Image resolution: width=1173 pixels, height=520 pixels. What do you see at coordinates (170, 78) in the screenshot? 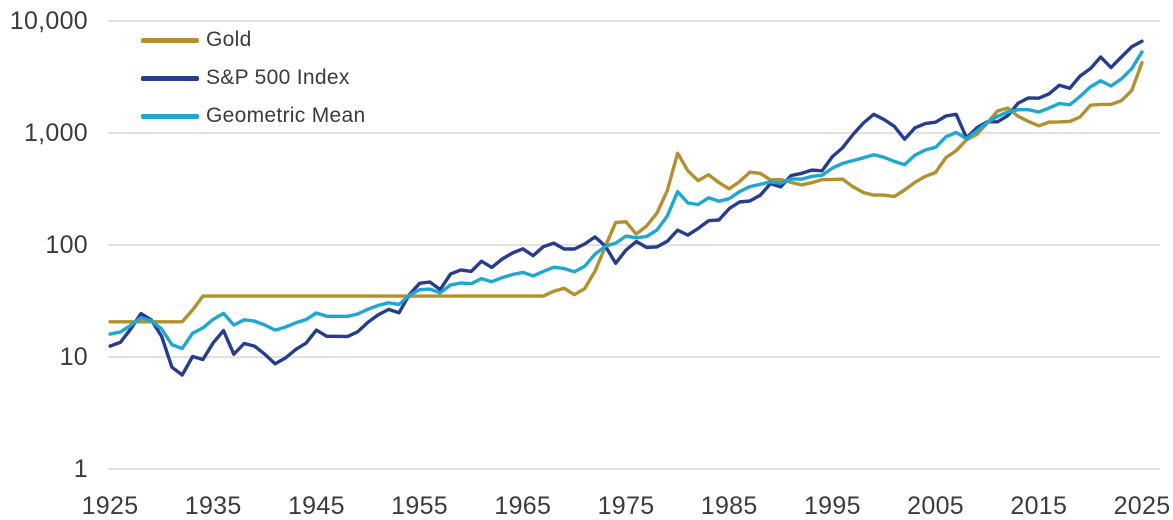
I see `sp500-line-swatch` at bounding box center [170, 78].